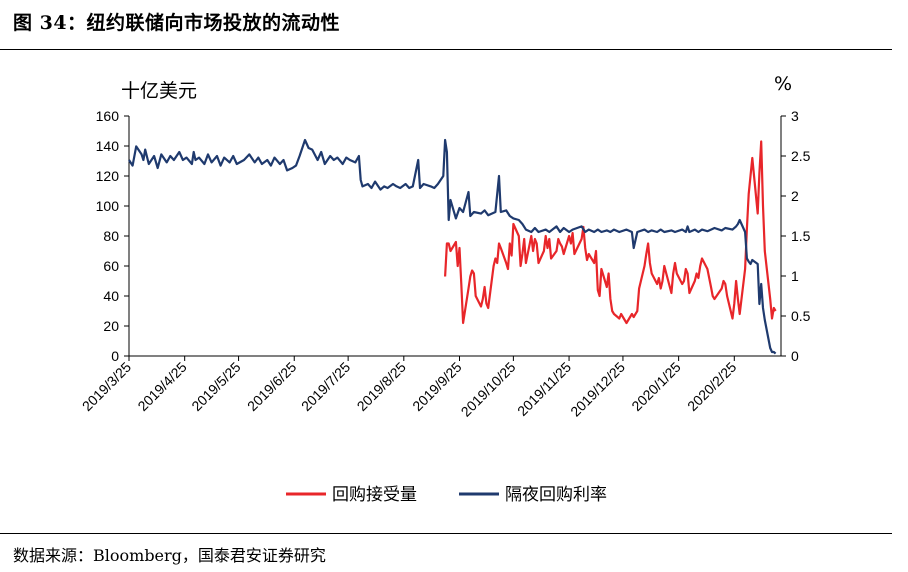 The height and width of the screenshot is (572, 908). I want to click on x-tick-label: 2019/7/25, so click(326, 387).